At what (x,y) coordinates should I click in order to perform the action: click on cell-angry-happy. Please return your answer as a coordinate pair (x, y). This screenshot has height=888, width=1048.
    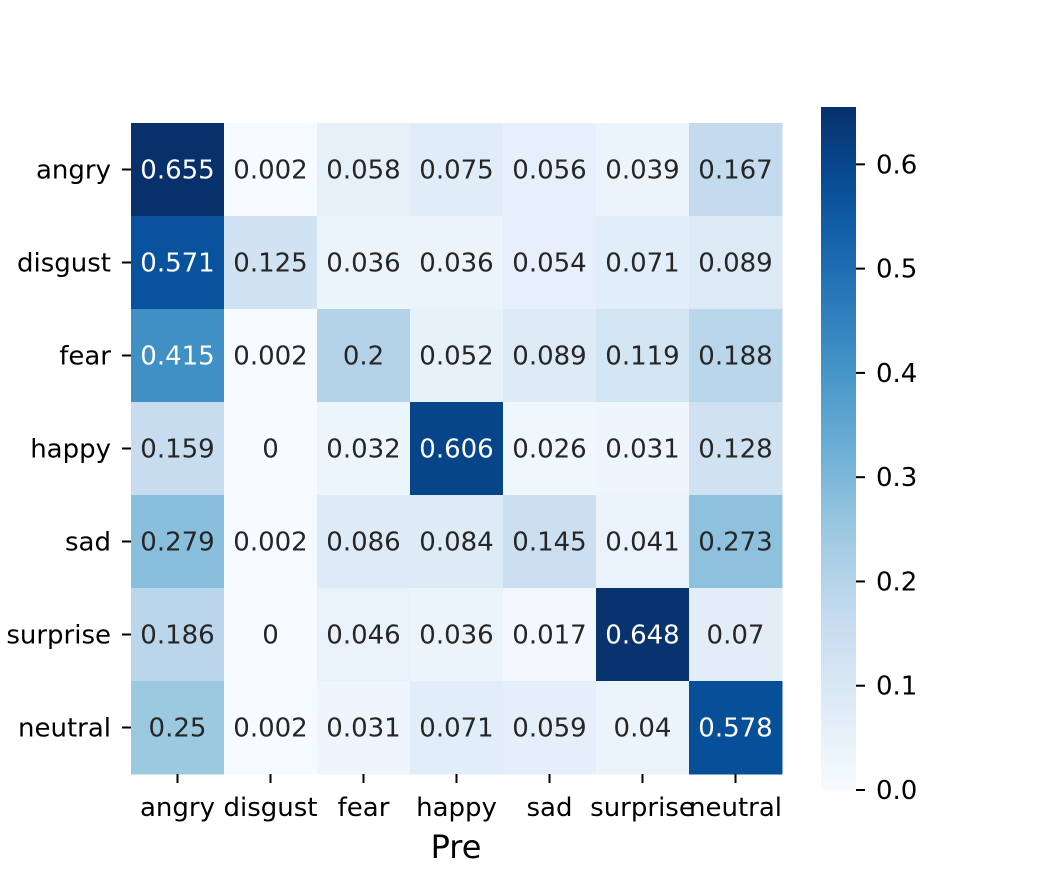
    Looking at the image, I should click on (457, 170).